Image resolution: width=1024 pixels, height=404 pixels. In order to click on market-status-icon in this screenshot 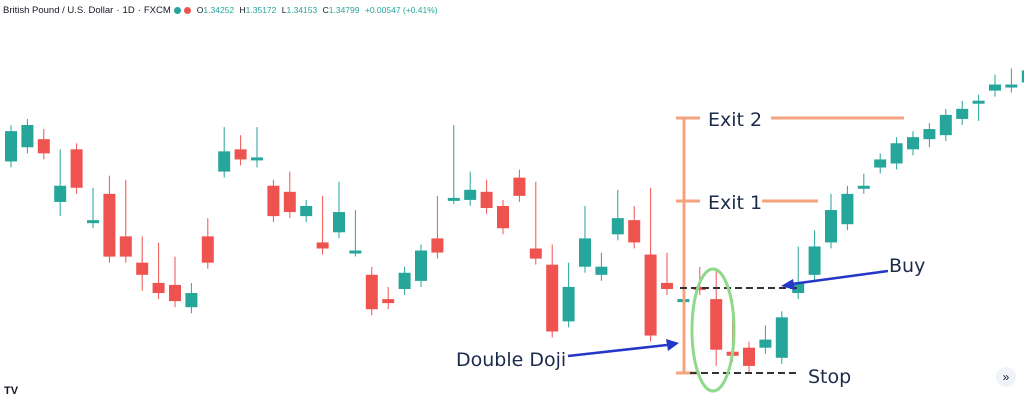, I will do `click(177, 10)`.